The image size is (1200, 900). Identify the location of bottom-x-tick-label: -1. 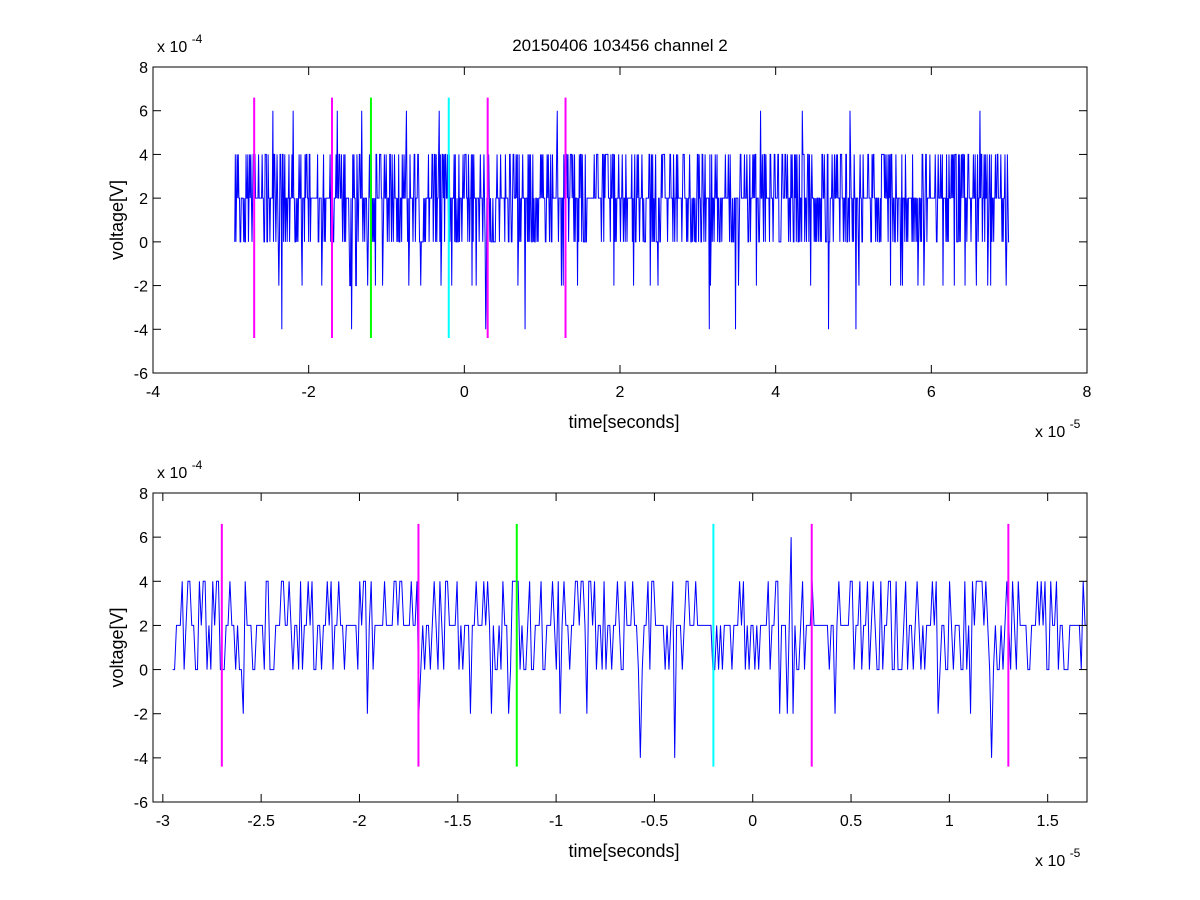
(556, 821).